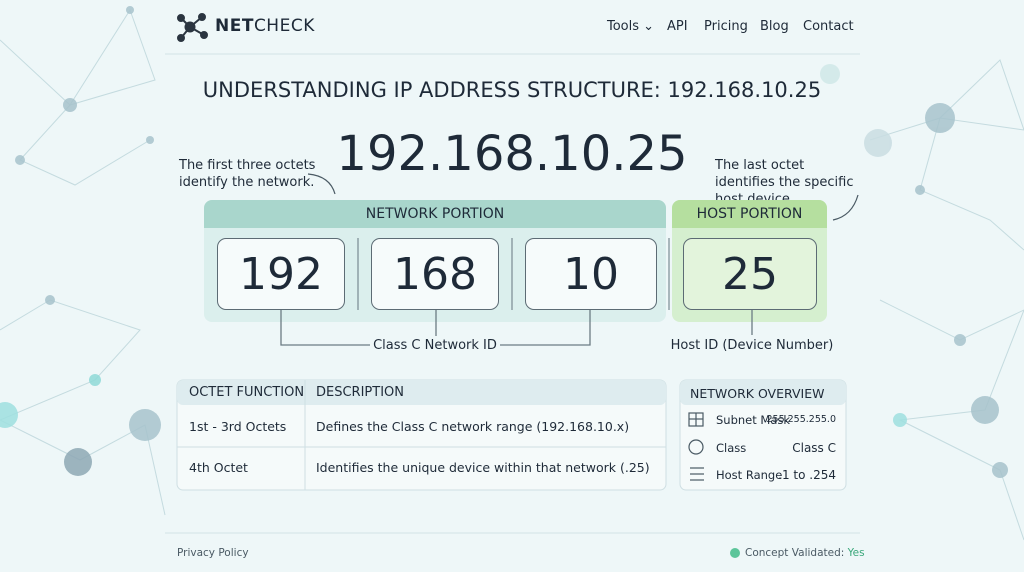 This screenshot has width=1024, height=572. I want to click on overview-label: Subnet Mask, so click(753, 420).